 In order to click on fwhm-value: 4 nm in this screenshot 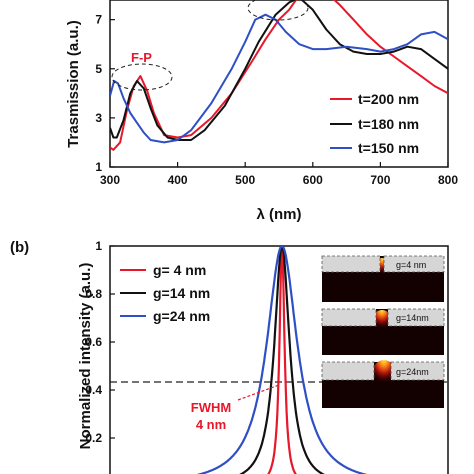, I will do `click(211, 424)`.